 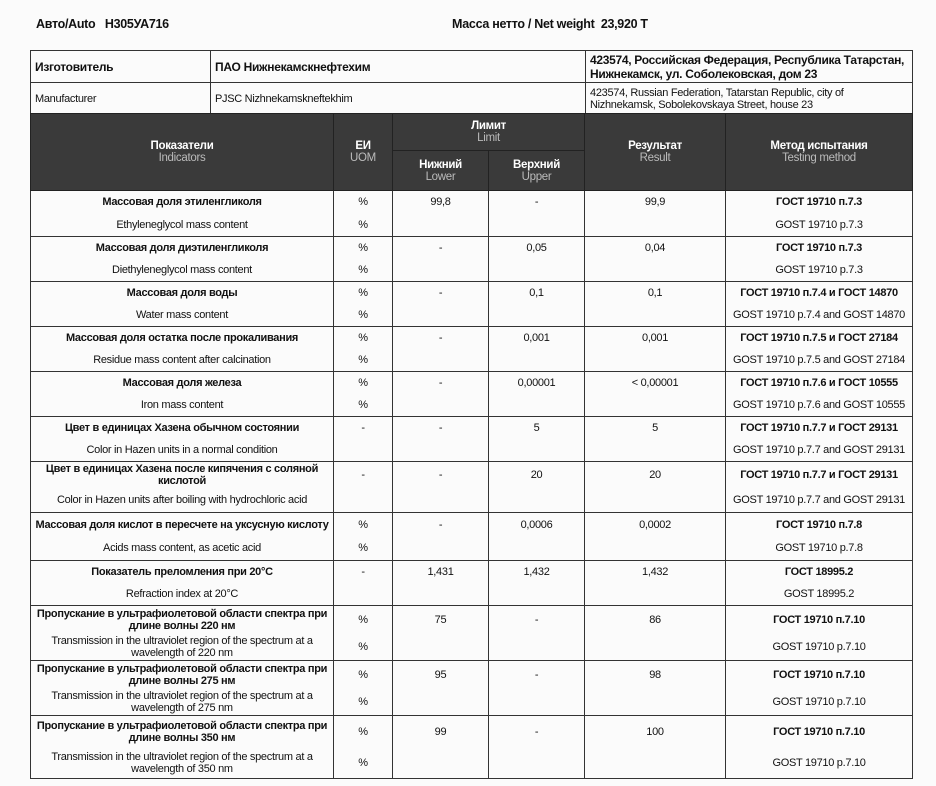 I want to click on manufacturer-name-en: PJSC Nizhnekamskneftekhim, so click(x=398, y=98).